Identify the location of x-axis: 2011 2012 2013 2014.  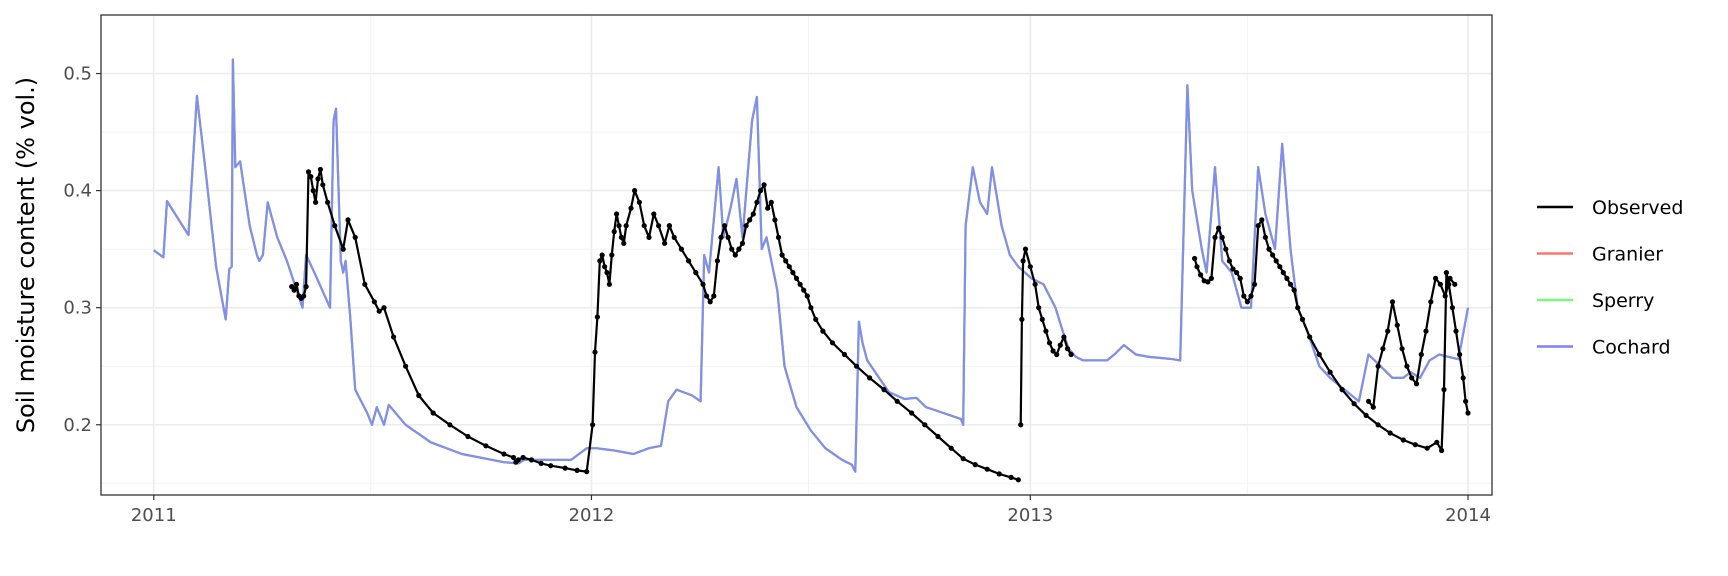
(811, 510).